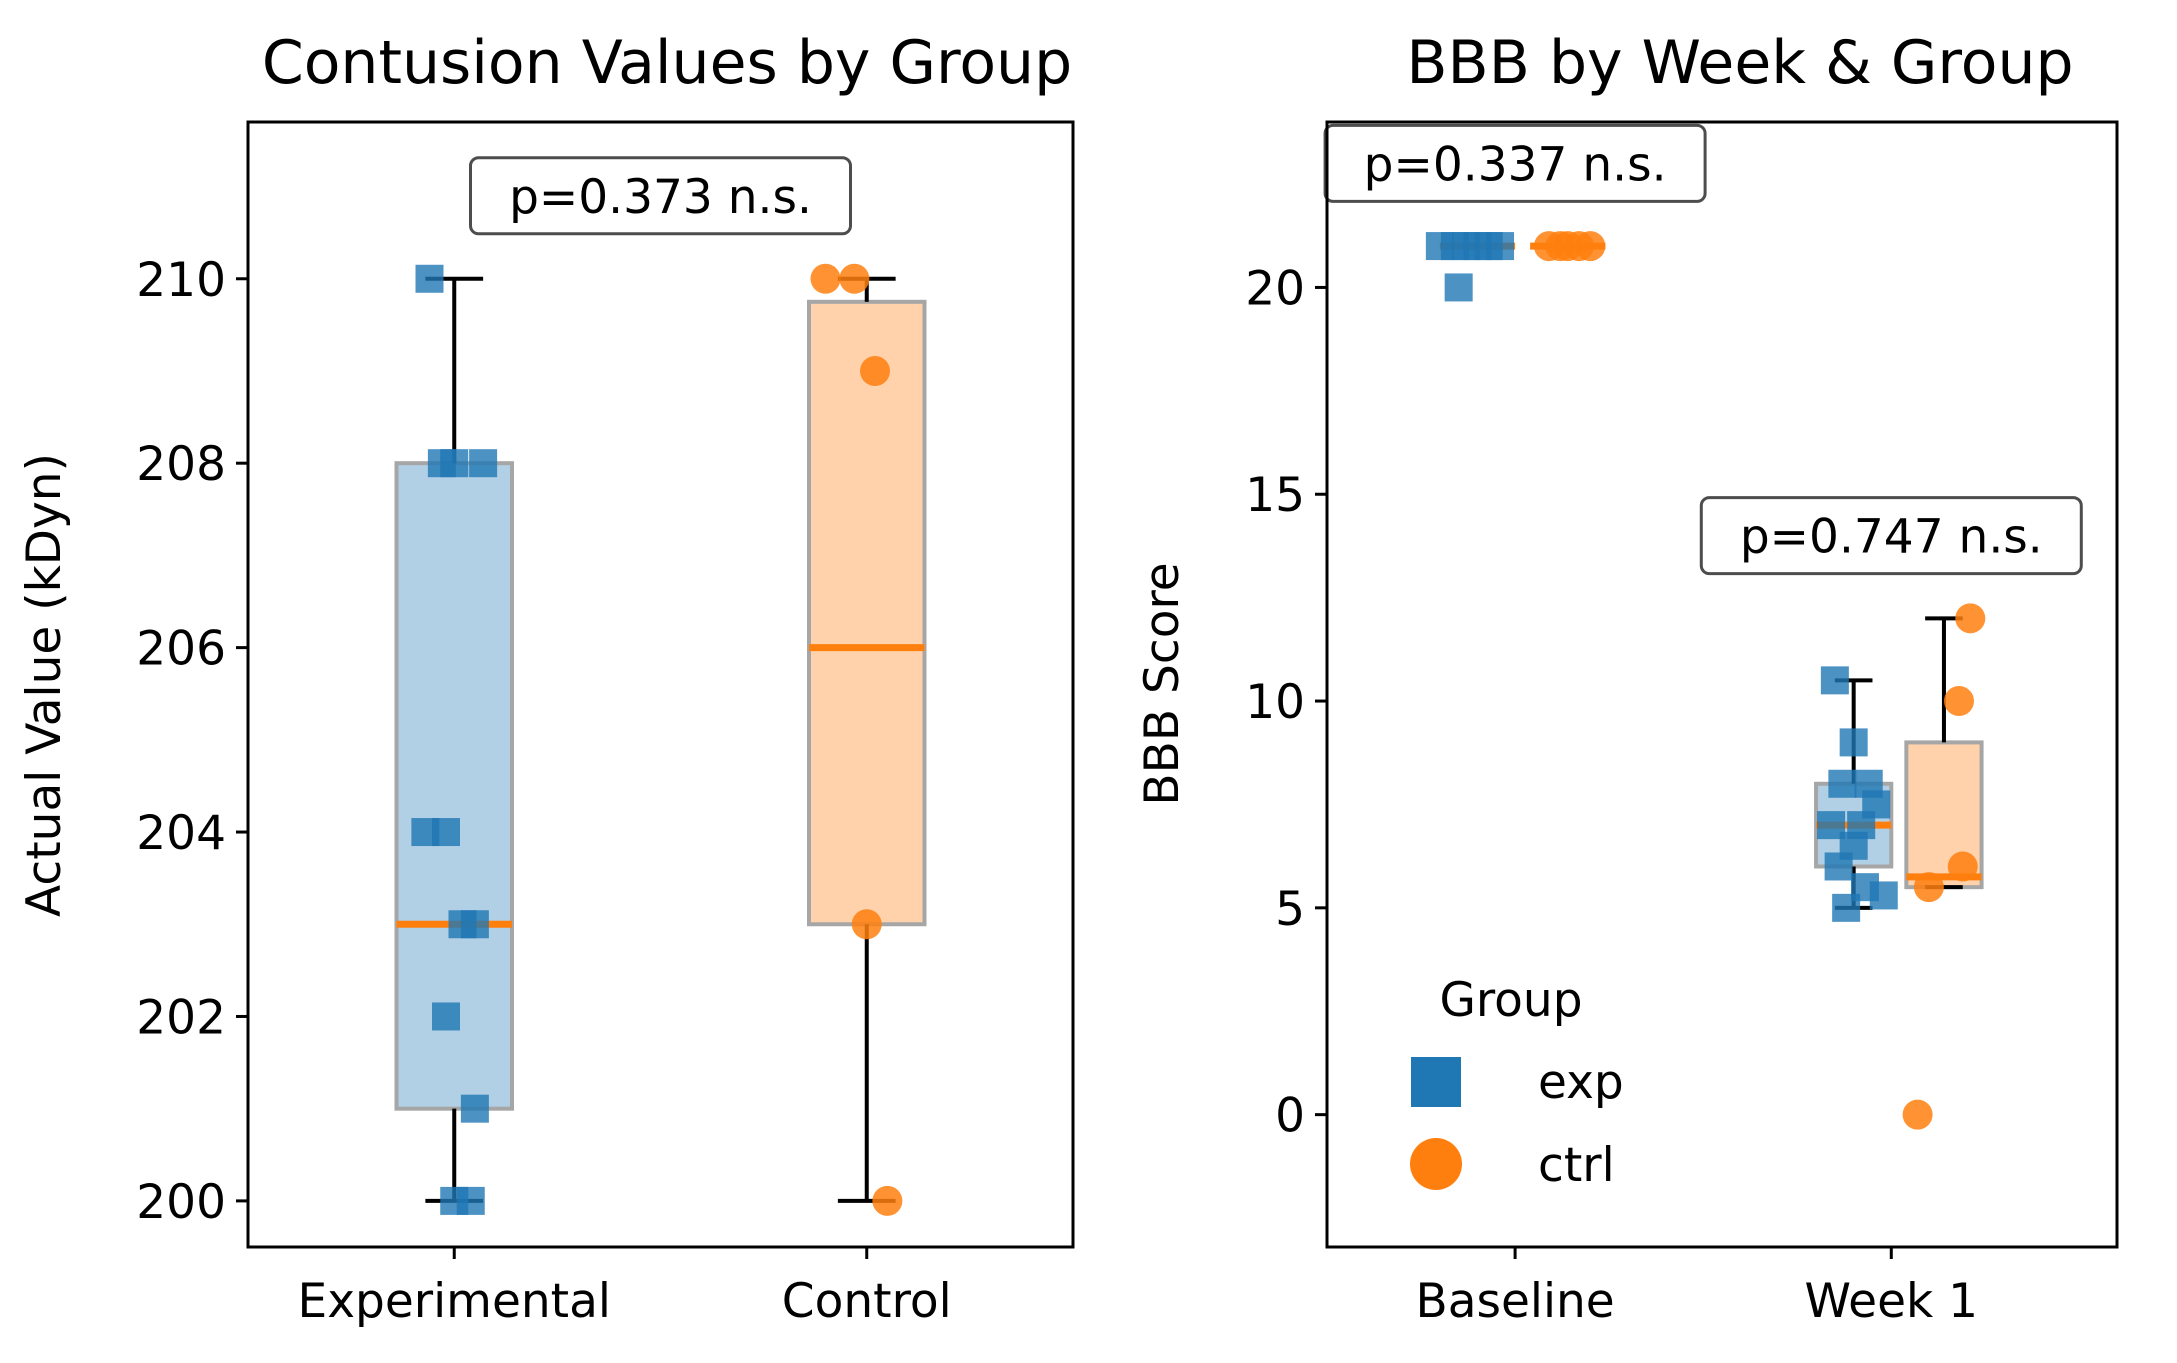 The image size is (2177, 1363). What do you see at coordinates (181, 1017) in the screenshot?
I see `y-tick-label: 202` at bounding box center [181, 1017].